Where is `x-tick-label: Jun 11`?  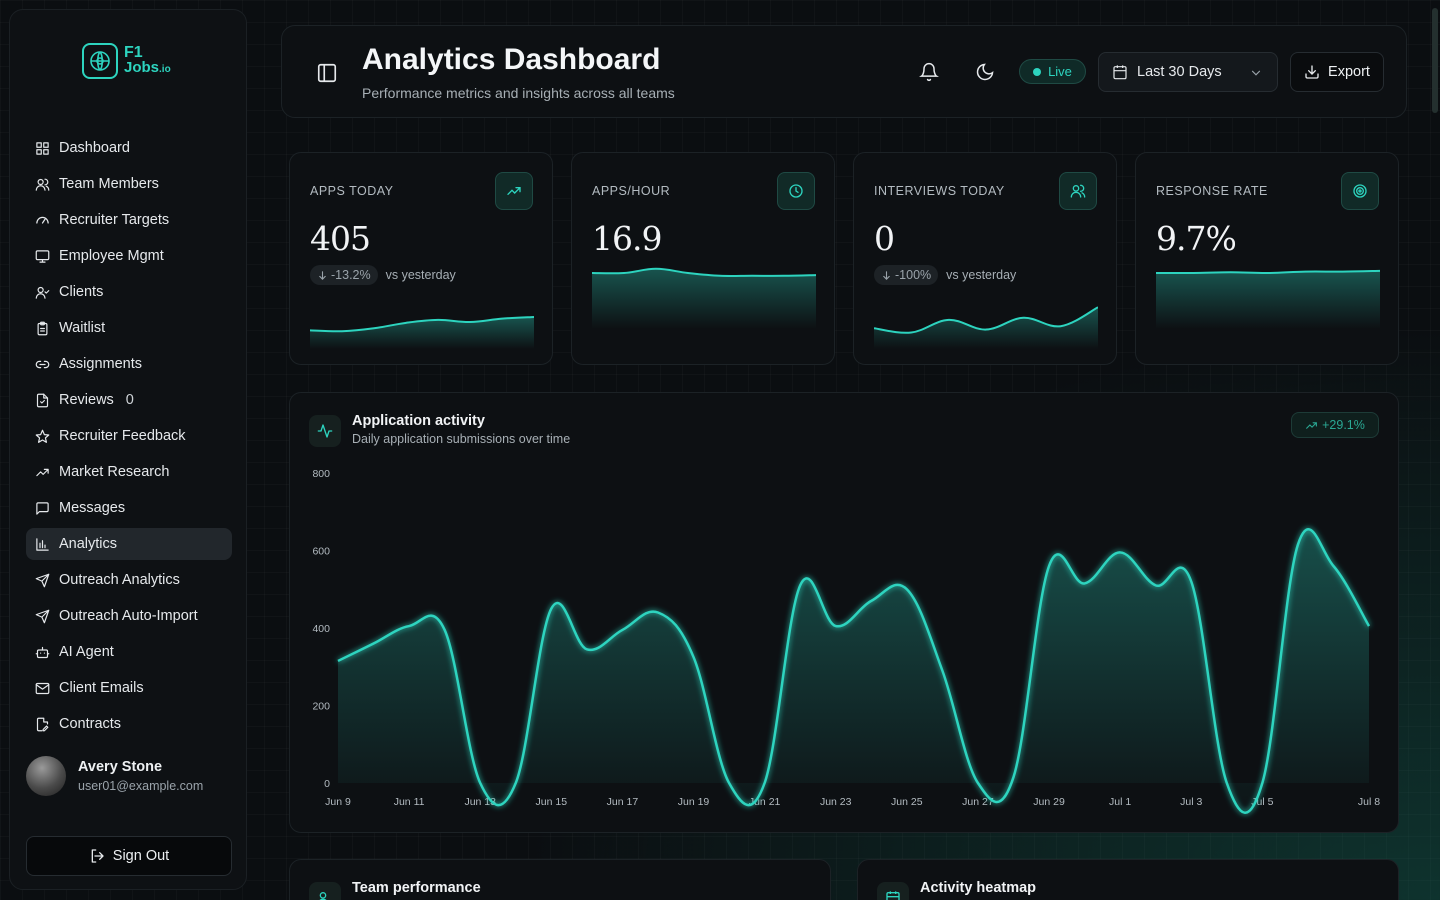 x-tick-label: Jun 11 is located at coordinates (409, 802).